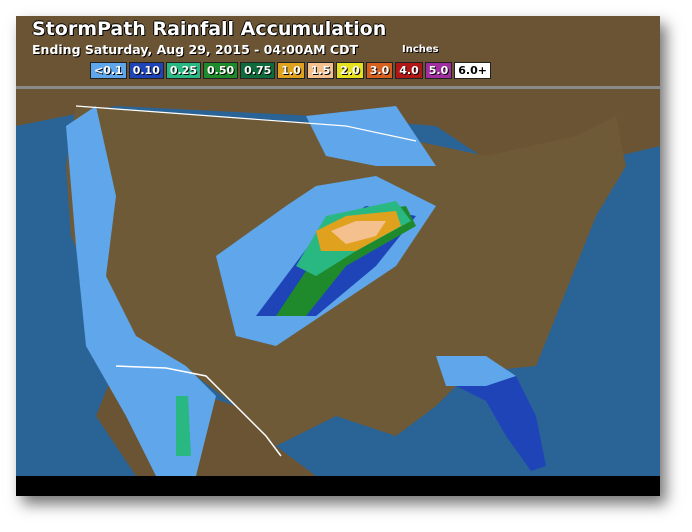 The width and height of the screenshot is (692, 532). I want to click on rain-peach-core, so click(358, 232).